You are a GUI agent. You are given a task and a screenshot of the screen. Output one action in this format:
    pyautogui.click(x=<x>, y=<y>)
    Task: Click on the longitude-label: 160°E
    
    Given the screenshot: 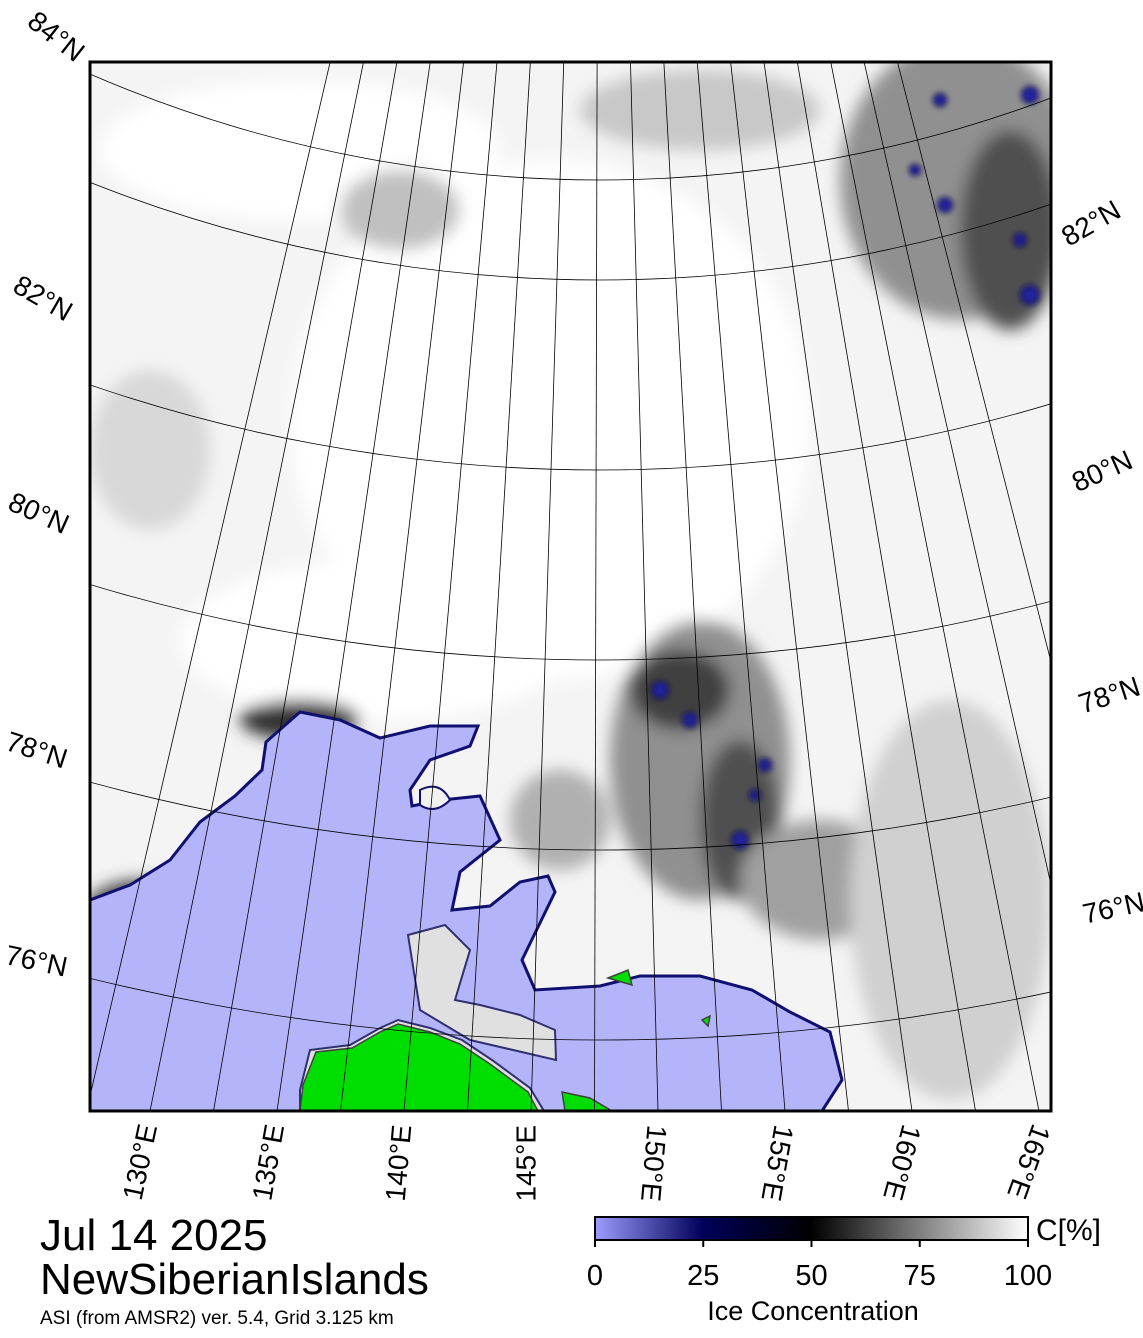 What is the action you would take?
    pyautogui.click(x=902, y=1163)
    